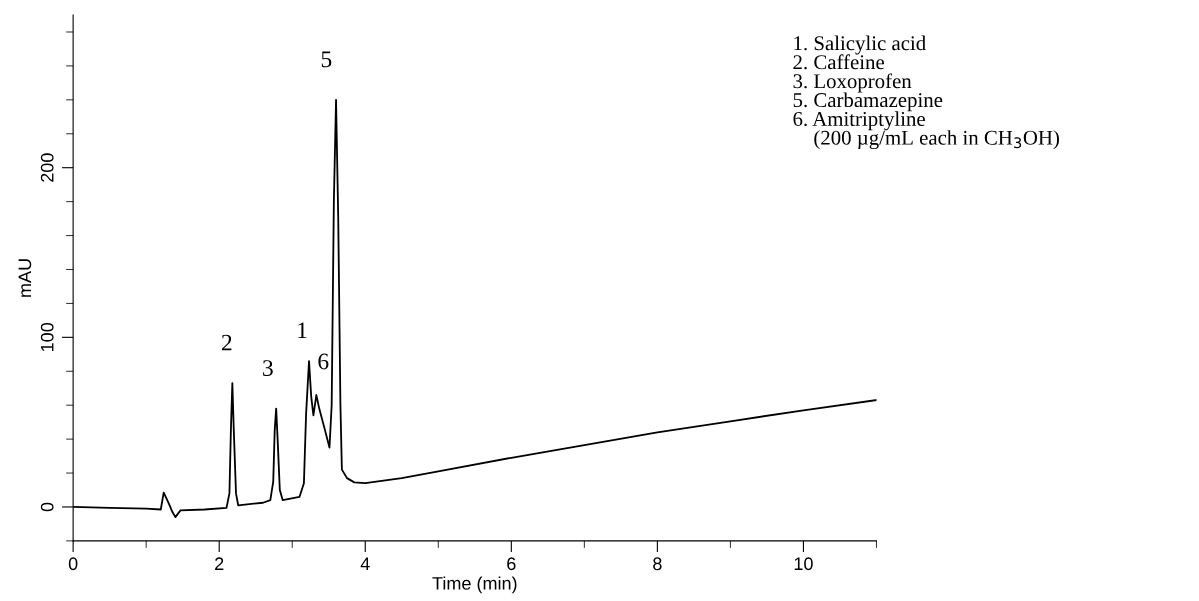 This screenshot has height=601, width=1199. Describe the element at coordinates (73, 564) in the screenshot. I see `x-tick-label: 0` at that location.